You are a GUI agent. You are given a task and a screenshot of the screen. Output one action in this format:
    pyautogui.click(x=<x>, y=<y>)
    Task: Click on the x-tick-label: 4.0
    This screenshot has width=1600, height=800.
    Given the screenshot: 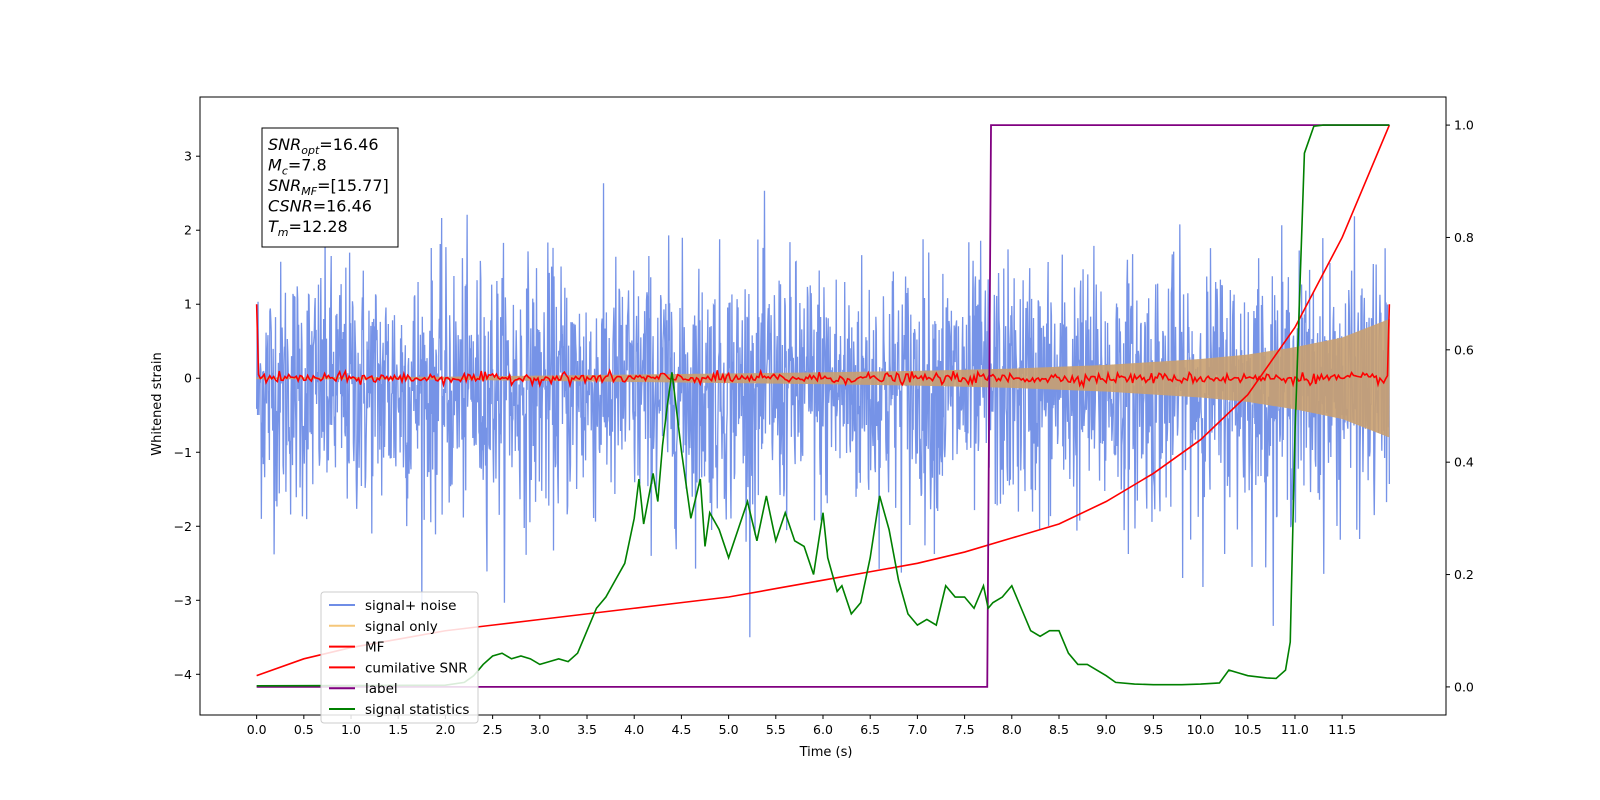 What is the action you would take?
    pyautogui.click(x=634, y=729)
    